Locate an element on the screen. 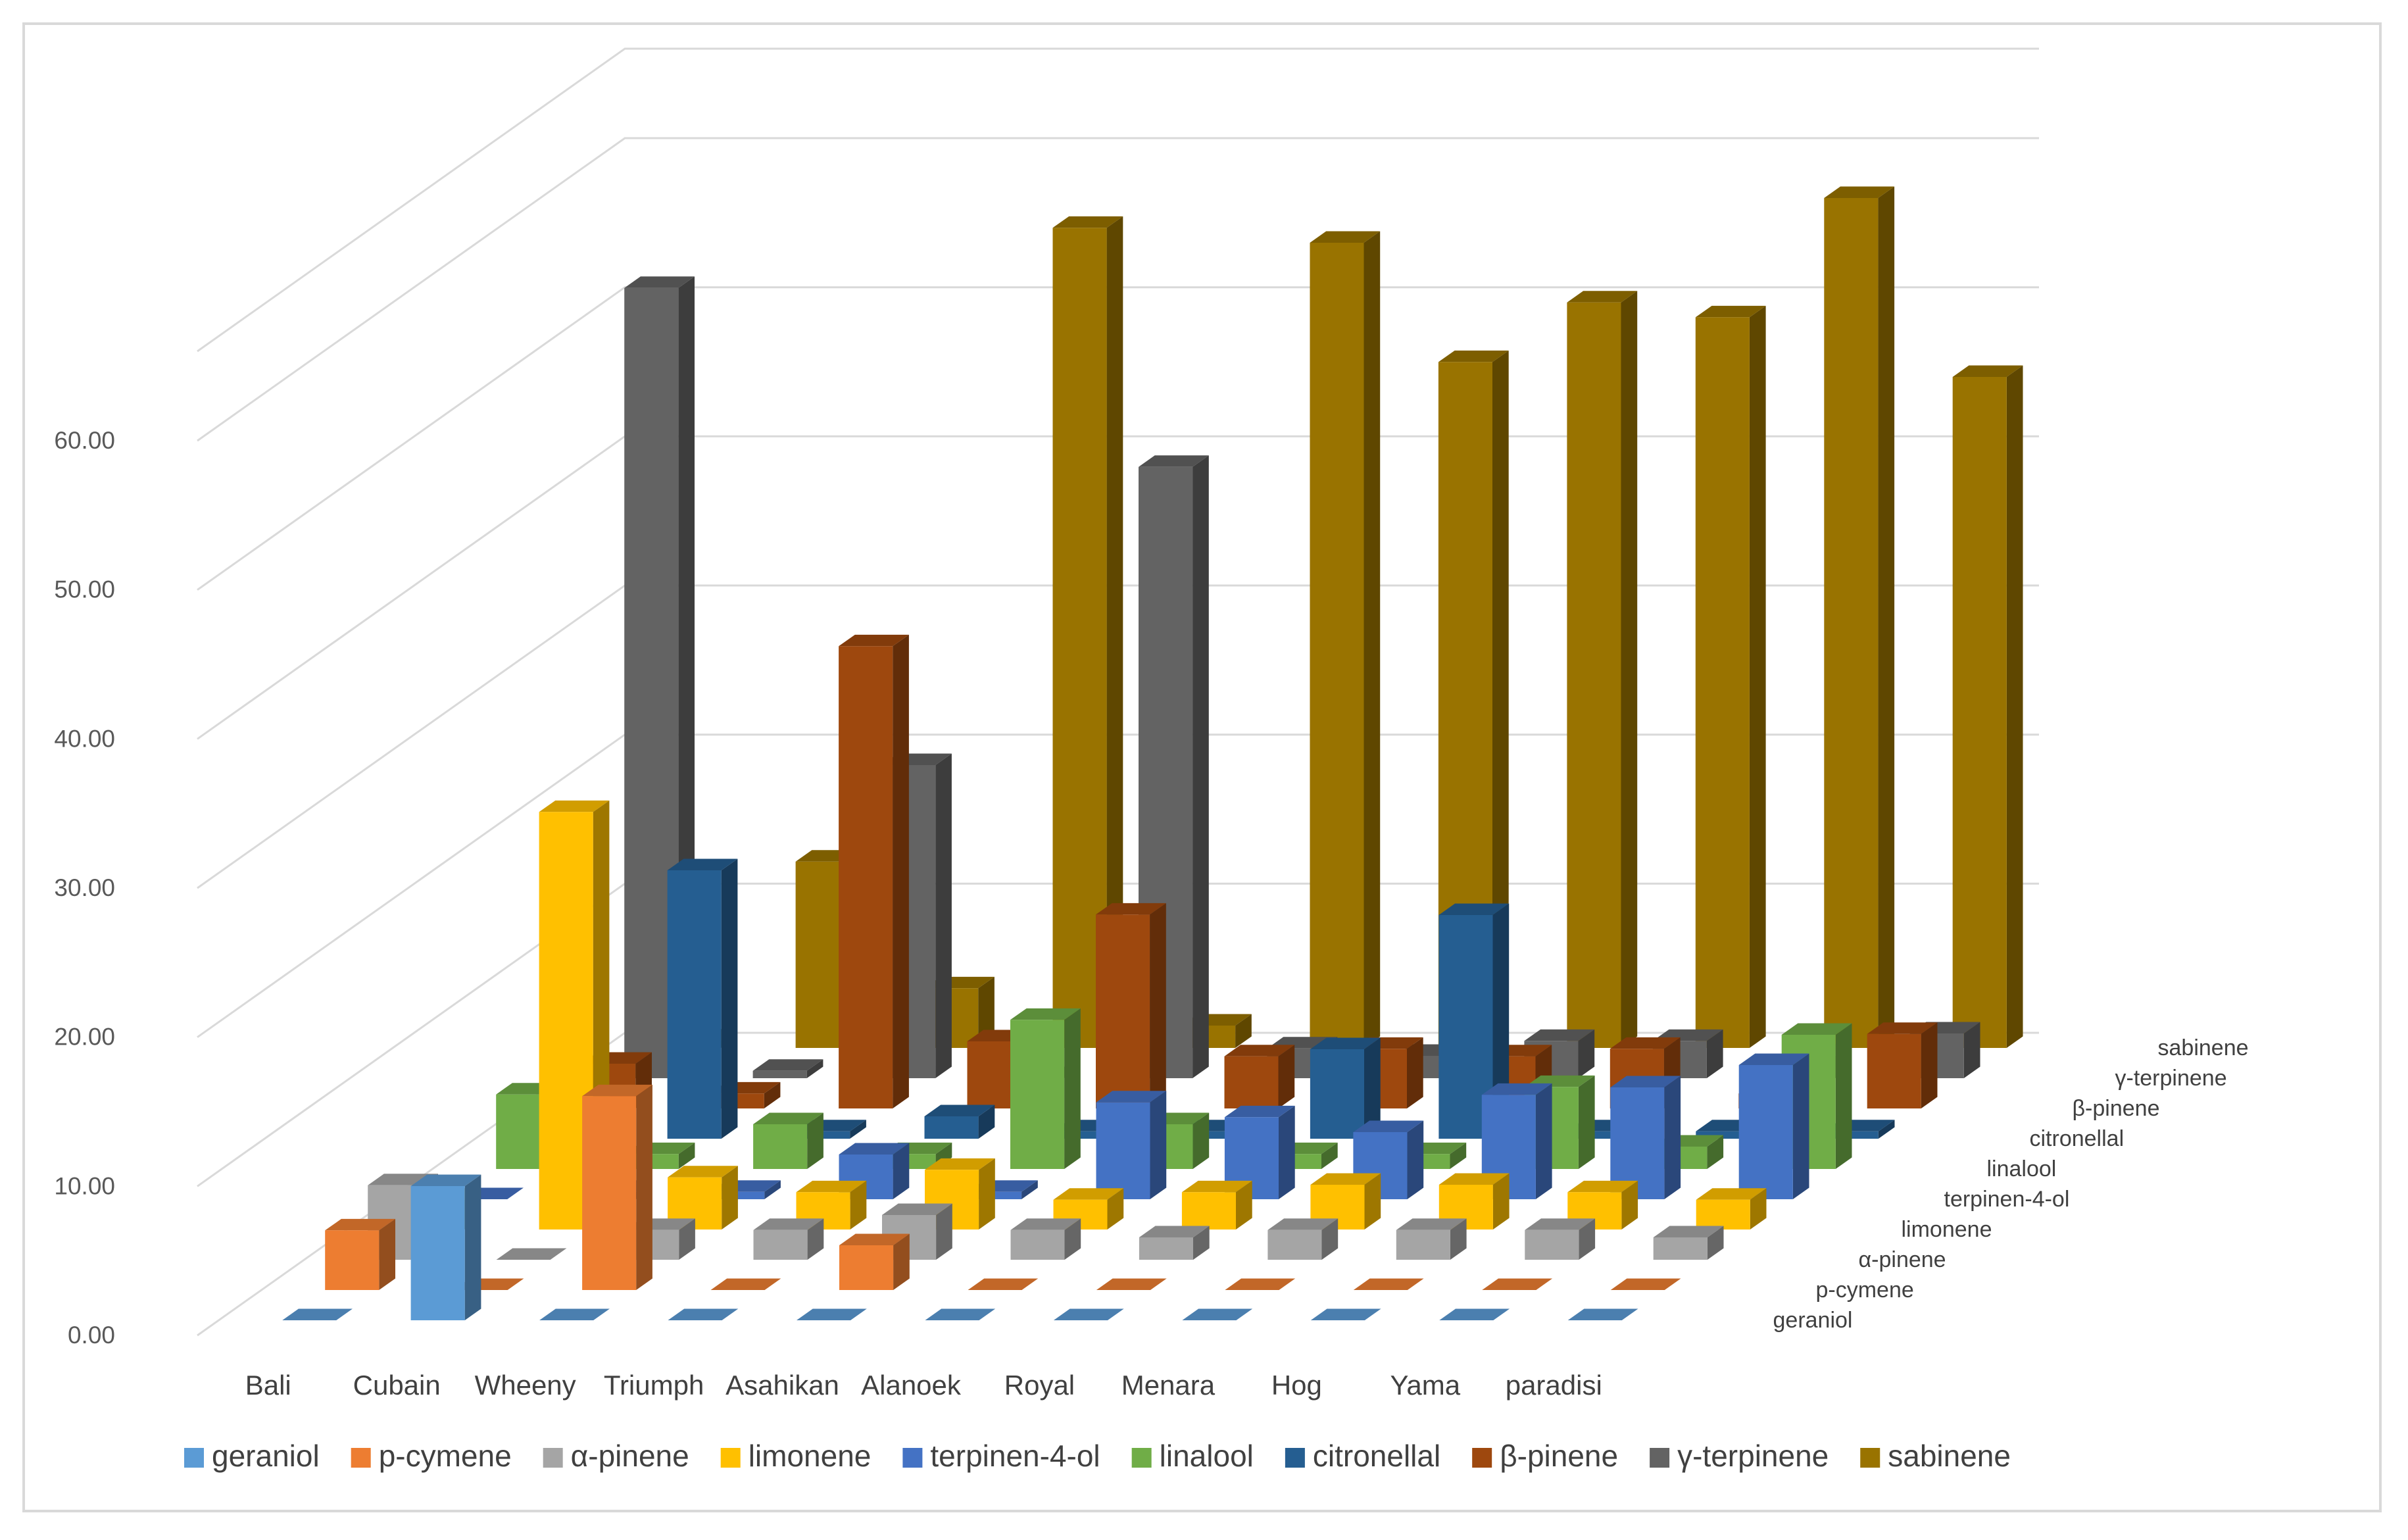  bar-α-pinene-Menara is located at coordinates (1303, 1239).